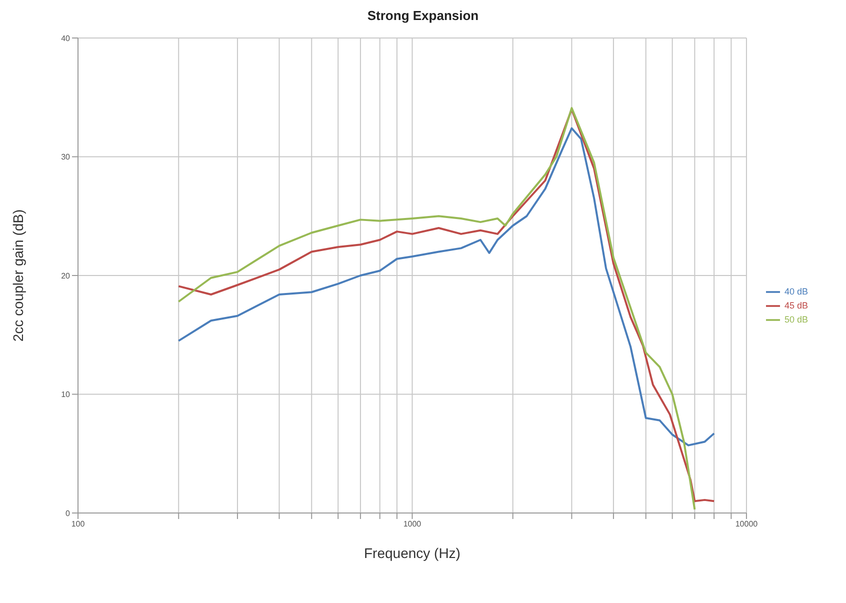 The height and width of the screenshot is (603, 846). Describe the element at coordinates (423, 15) in the screenshot. I see `chart-title: Strong Expansion` at that location.